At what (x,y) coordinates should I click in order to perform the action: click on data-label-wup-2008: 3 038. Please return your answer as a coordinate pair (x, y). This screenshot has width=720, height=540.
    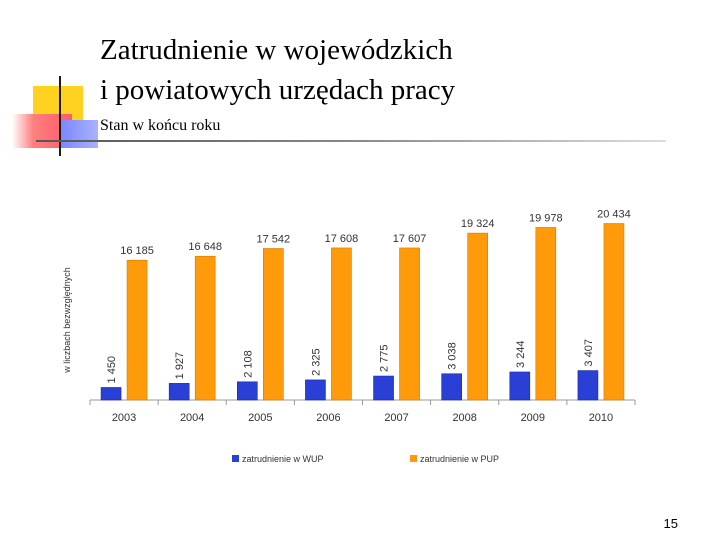
    Looking at the image, I should click on (453, 356).